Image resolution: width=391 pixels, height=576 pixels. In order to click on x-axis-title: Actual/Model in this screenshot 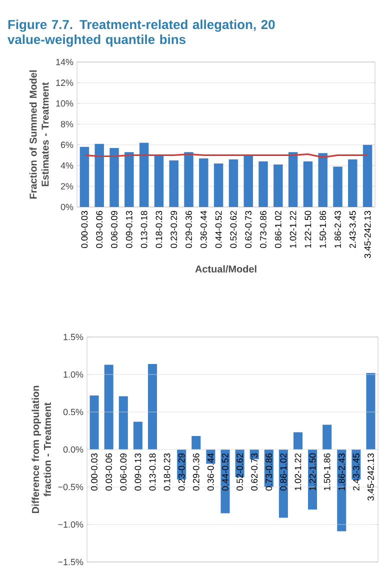, I will do `click(225, 269)`.